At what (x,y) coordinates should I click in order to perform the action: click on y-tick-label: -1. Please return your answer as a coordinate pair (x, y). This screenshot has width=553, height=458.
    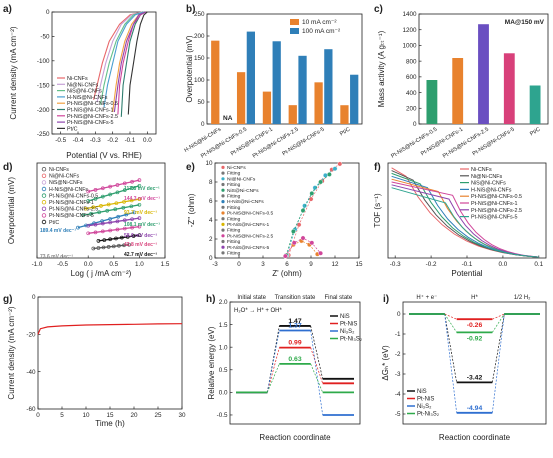
    Looking at the image, I should click on (398, 334).